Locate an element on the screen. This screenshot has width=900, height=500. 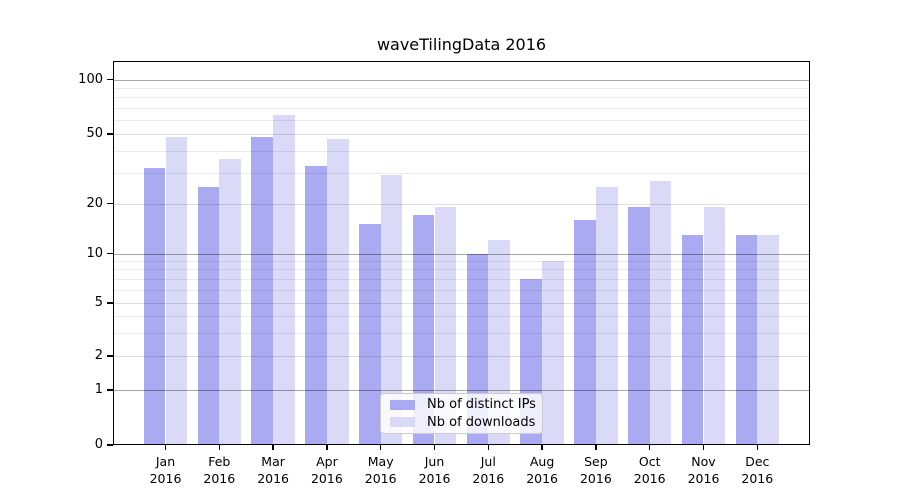
bar-downloads-sep is located at coordinates (606, 315).